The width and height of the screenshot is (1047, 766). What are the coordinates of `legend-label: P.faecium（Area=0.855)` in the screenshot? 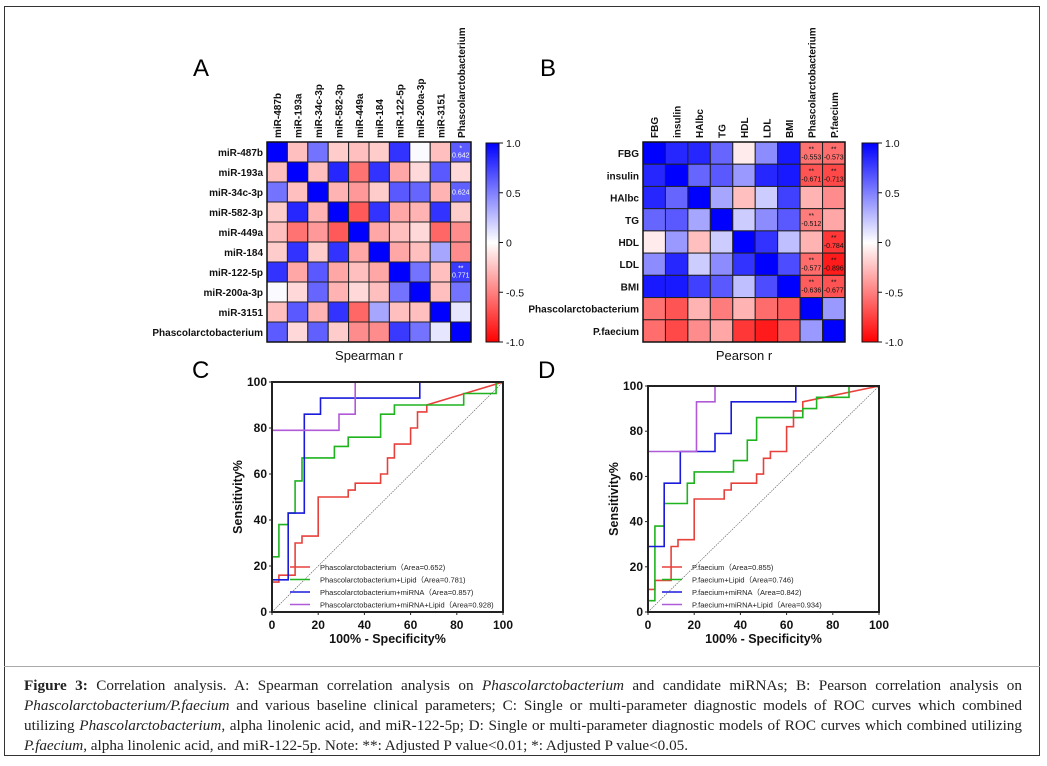 It's located at (733, 567).